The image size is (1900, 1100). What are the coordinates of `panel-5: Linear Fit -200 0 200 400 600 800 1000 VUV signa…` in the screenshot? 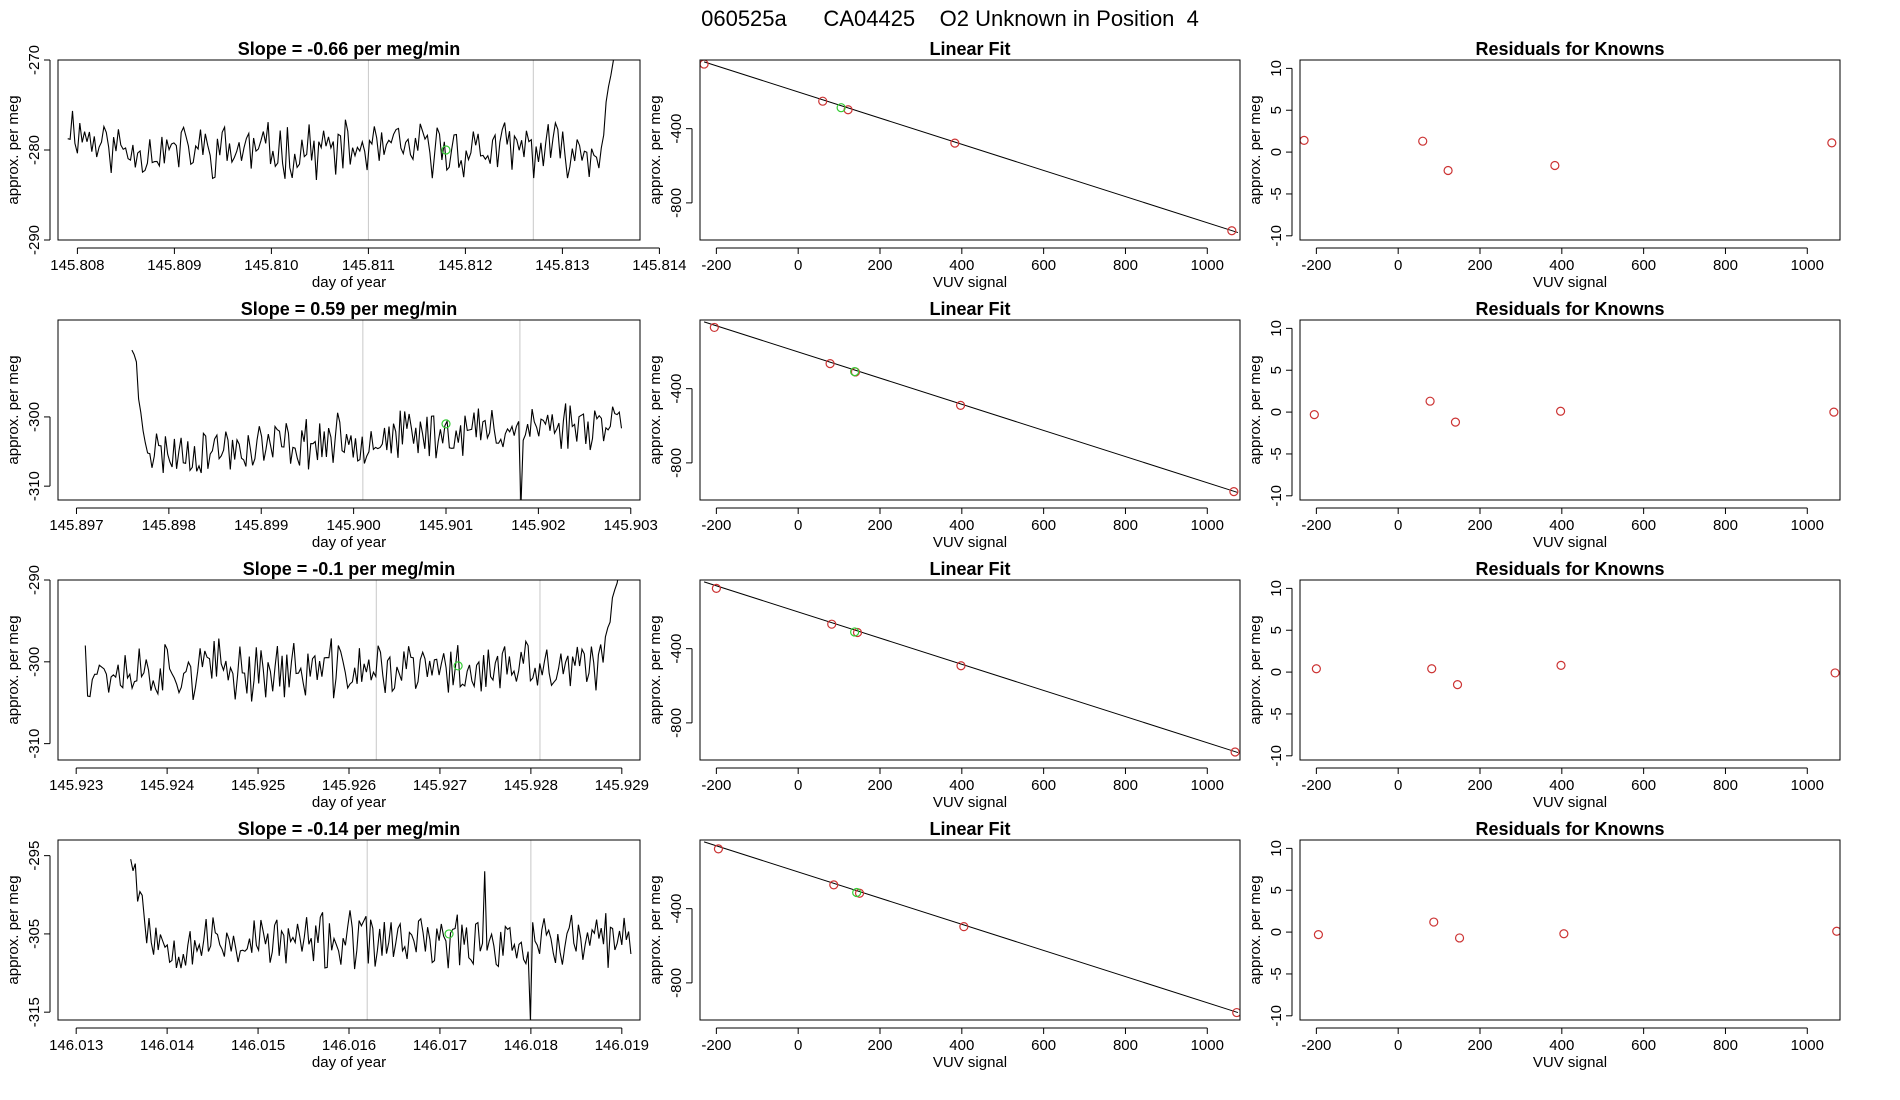 It's located at (944, 425).